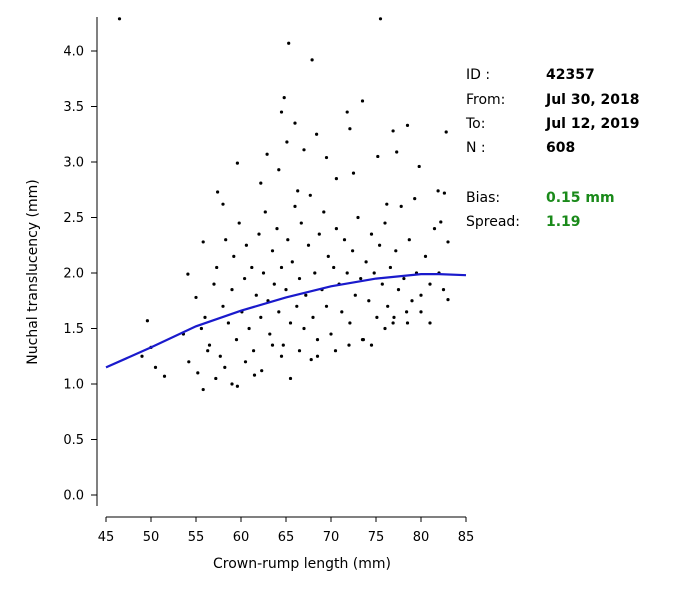  I want to click on info-label: From:, so click(485, 100).